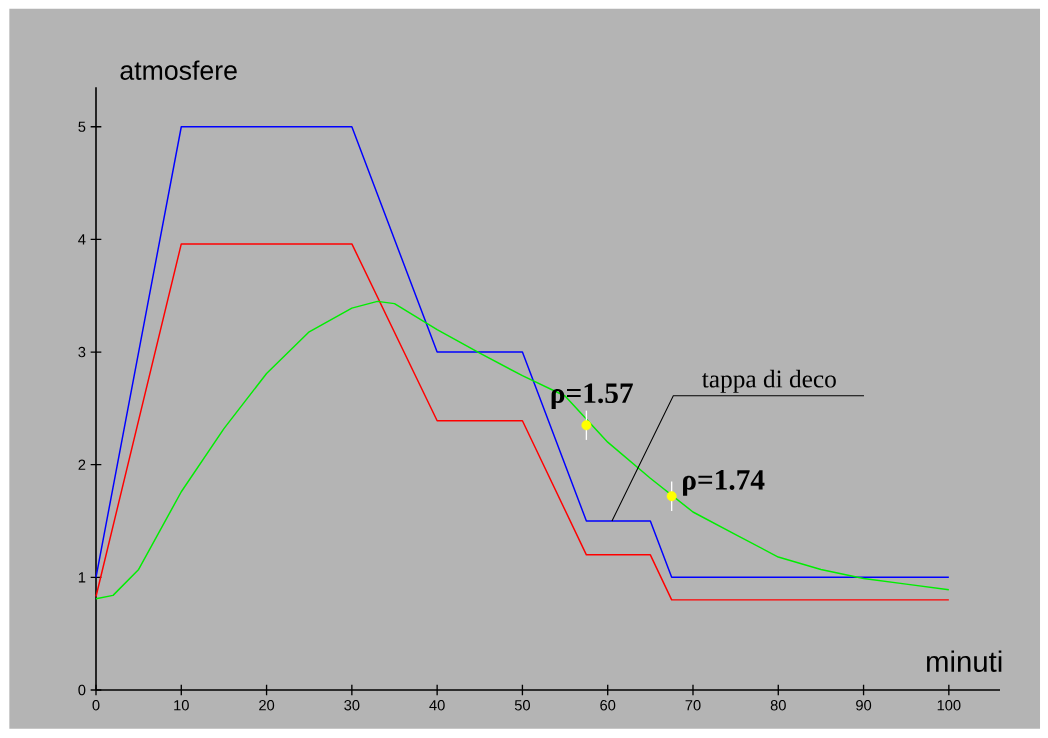  I want to click on y-tick-label: 1, so click(82, 577).